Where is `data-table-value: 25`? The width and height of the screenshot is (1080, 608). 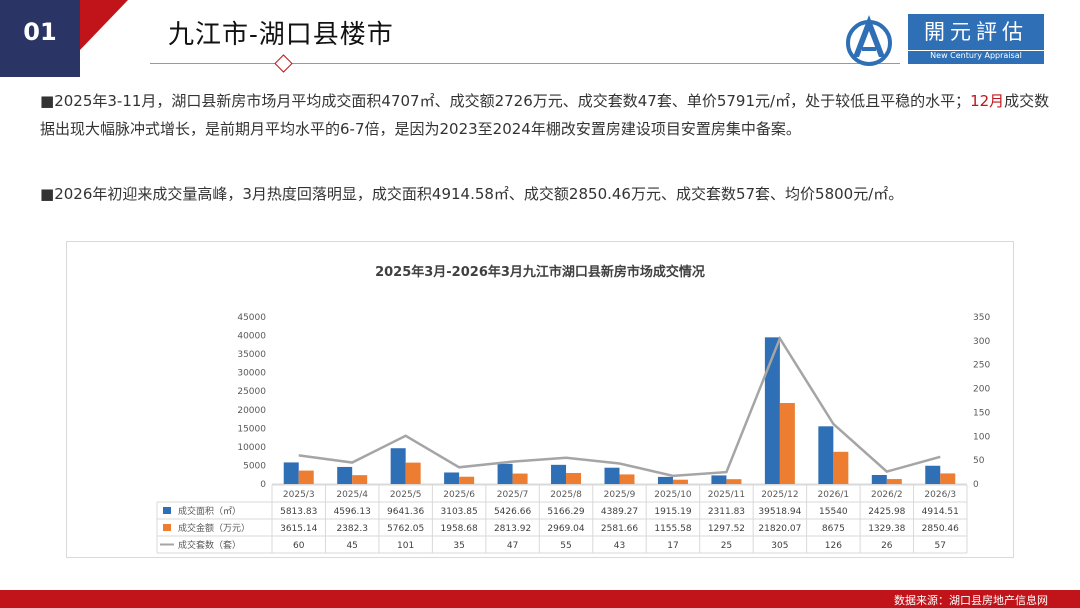 data-table-value: 25 is located at coordinates (726, 546).